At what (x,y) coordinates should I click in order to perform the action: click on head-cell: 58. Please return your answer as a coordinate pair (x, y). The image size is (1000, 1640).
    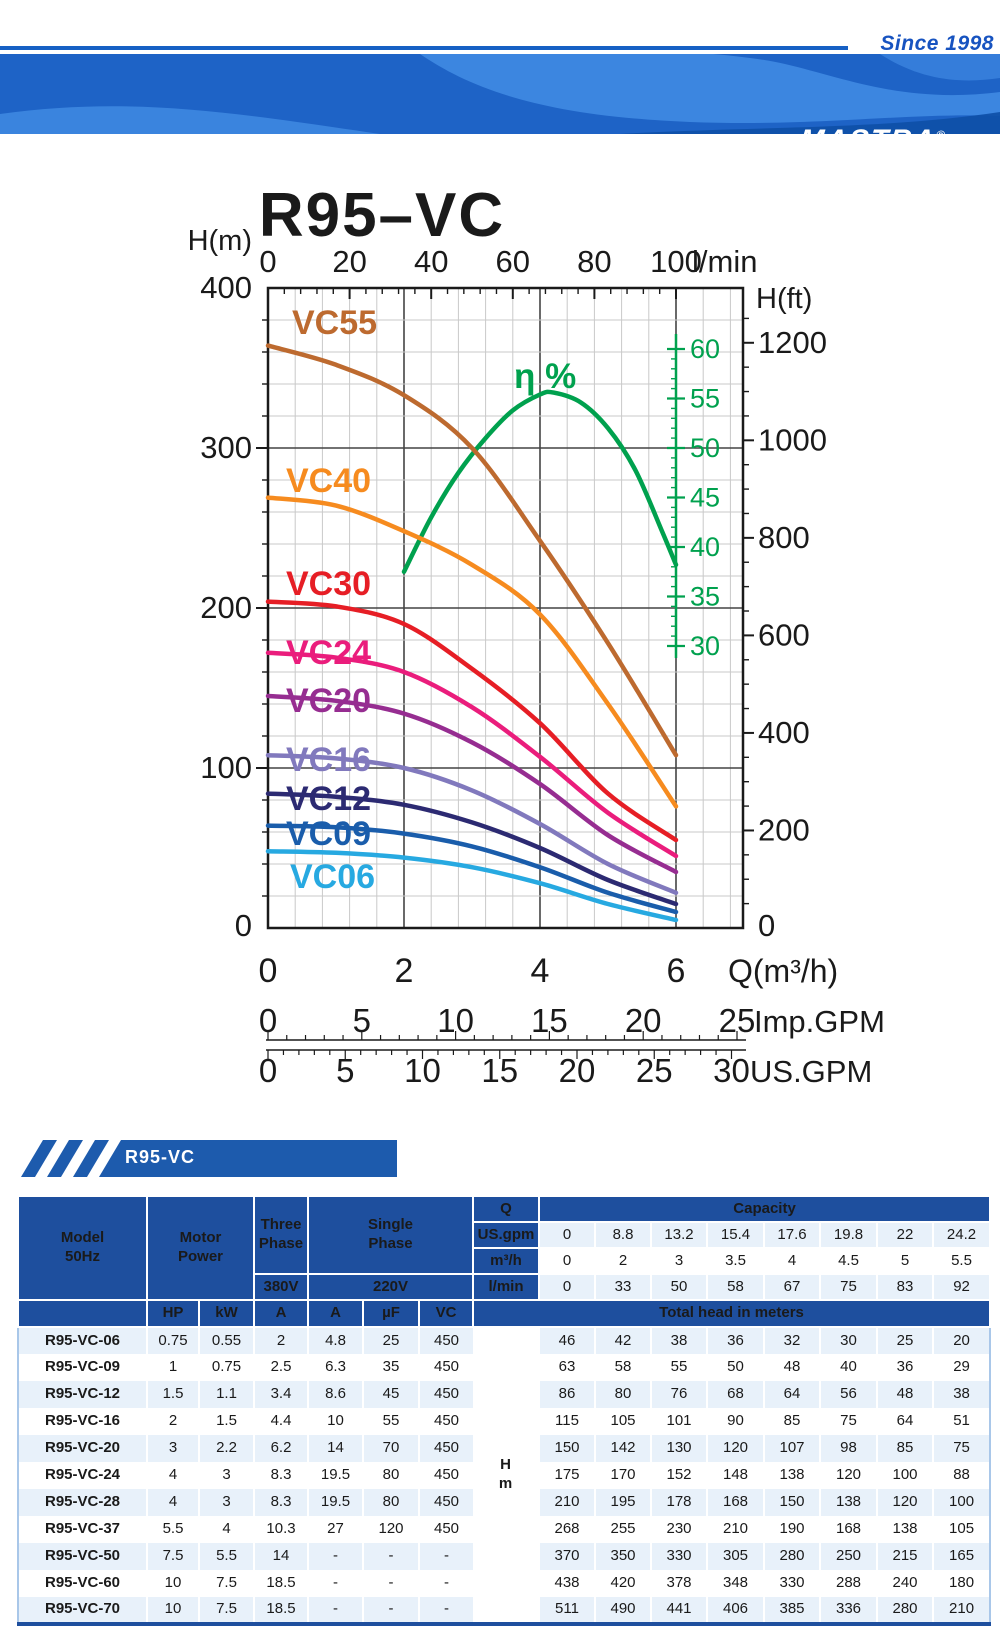
    Looking at the image, I should click on (623, 1367).